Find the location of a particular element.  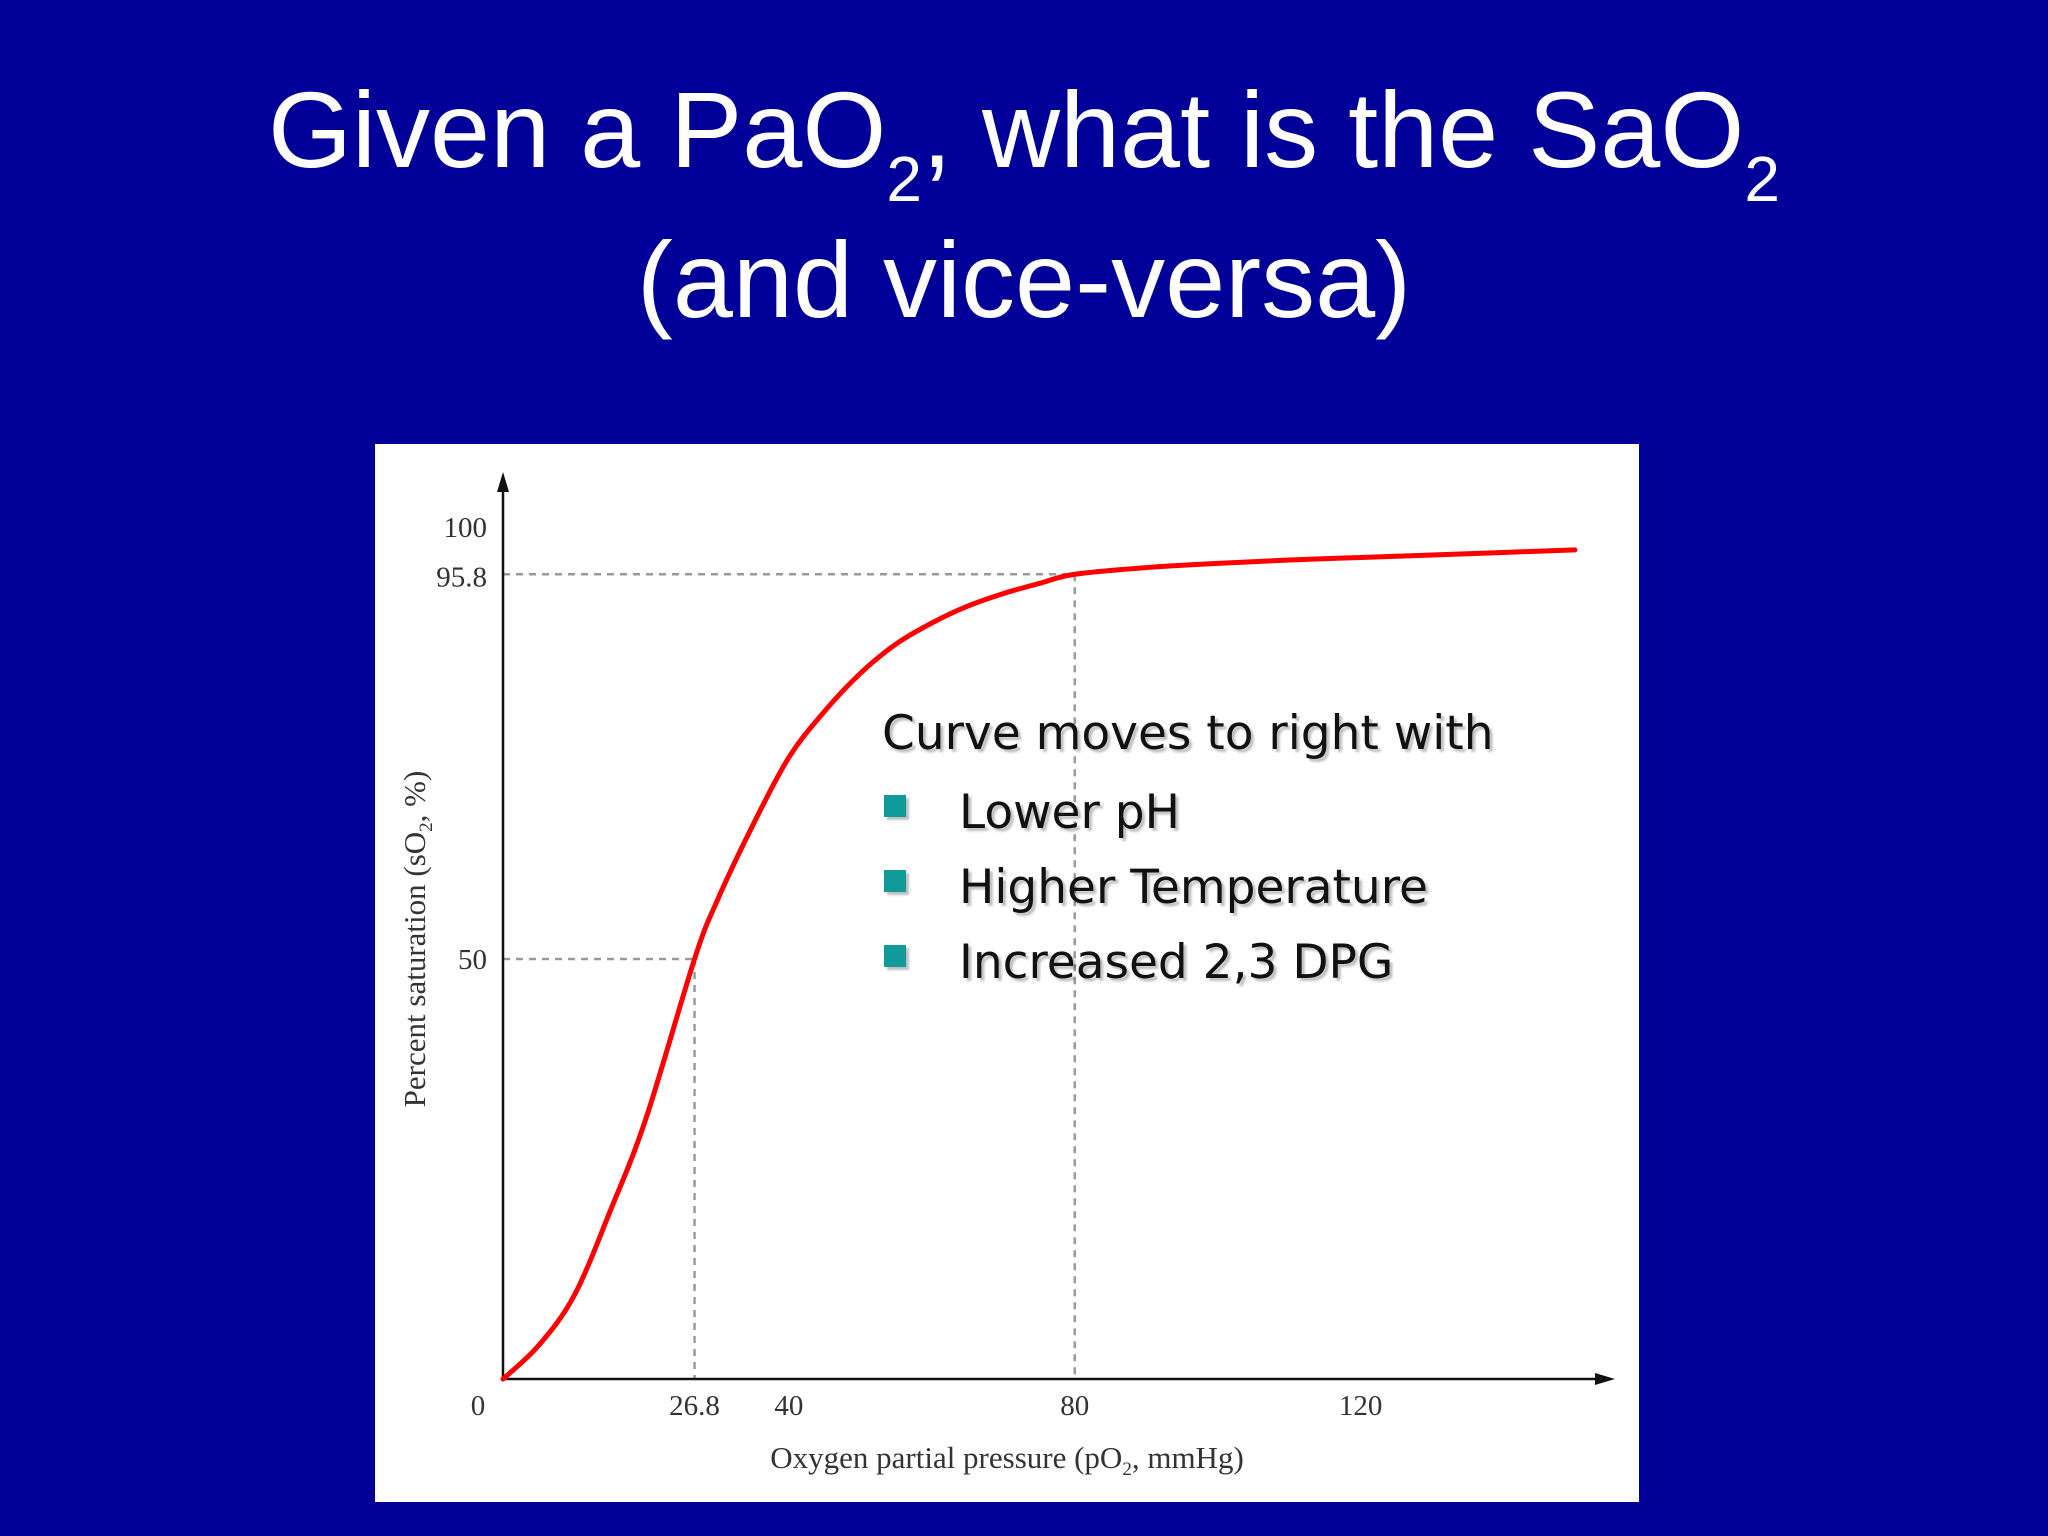

x-axis-title: Oxygen partial pressure (pO2, mmHg) is located at coordinates (1007, 1460).